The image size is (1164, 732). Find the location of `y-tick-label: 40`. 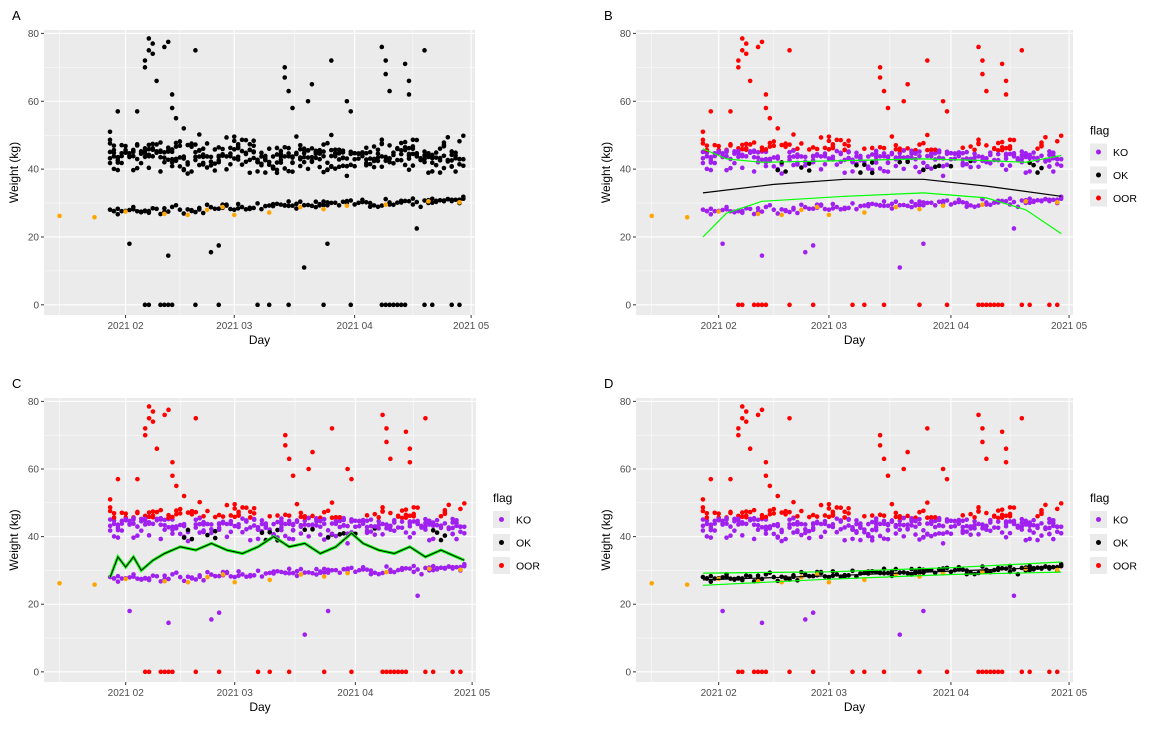

y-tick-label: 40 is located at coordinates (626, 537).